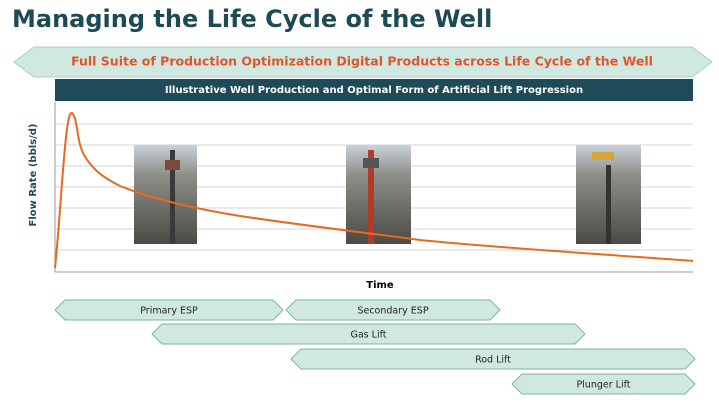 The image size is (719, 409). I want to click on phase-label: Plunger Lift, so click(603, 385).